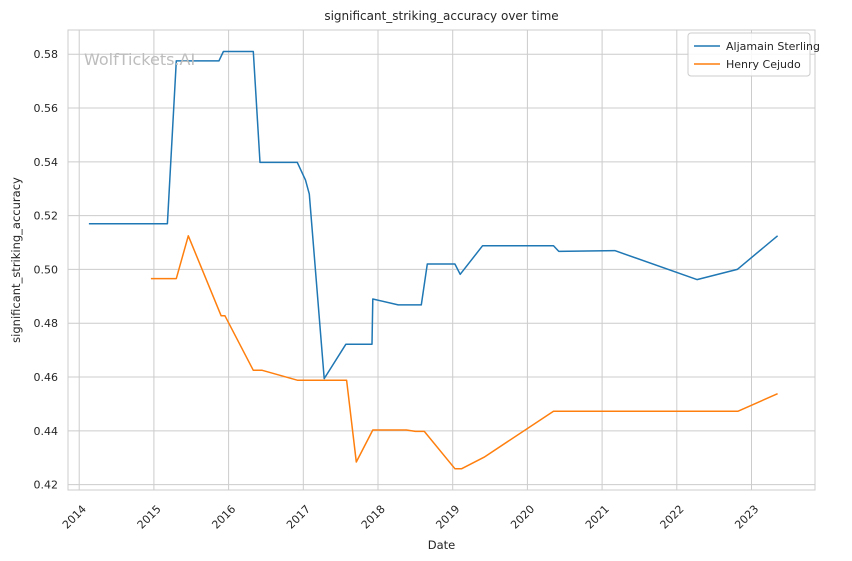 Image resolution: width=852 pixels, height=561 pixels. What do you see at coordinates (441, 16) in the screenshot?
I see `chart-title: significant_striking_accuracy over time` at bounding box center [441, 16].